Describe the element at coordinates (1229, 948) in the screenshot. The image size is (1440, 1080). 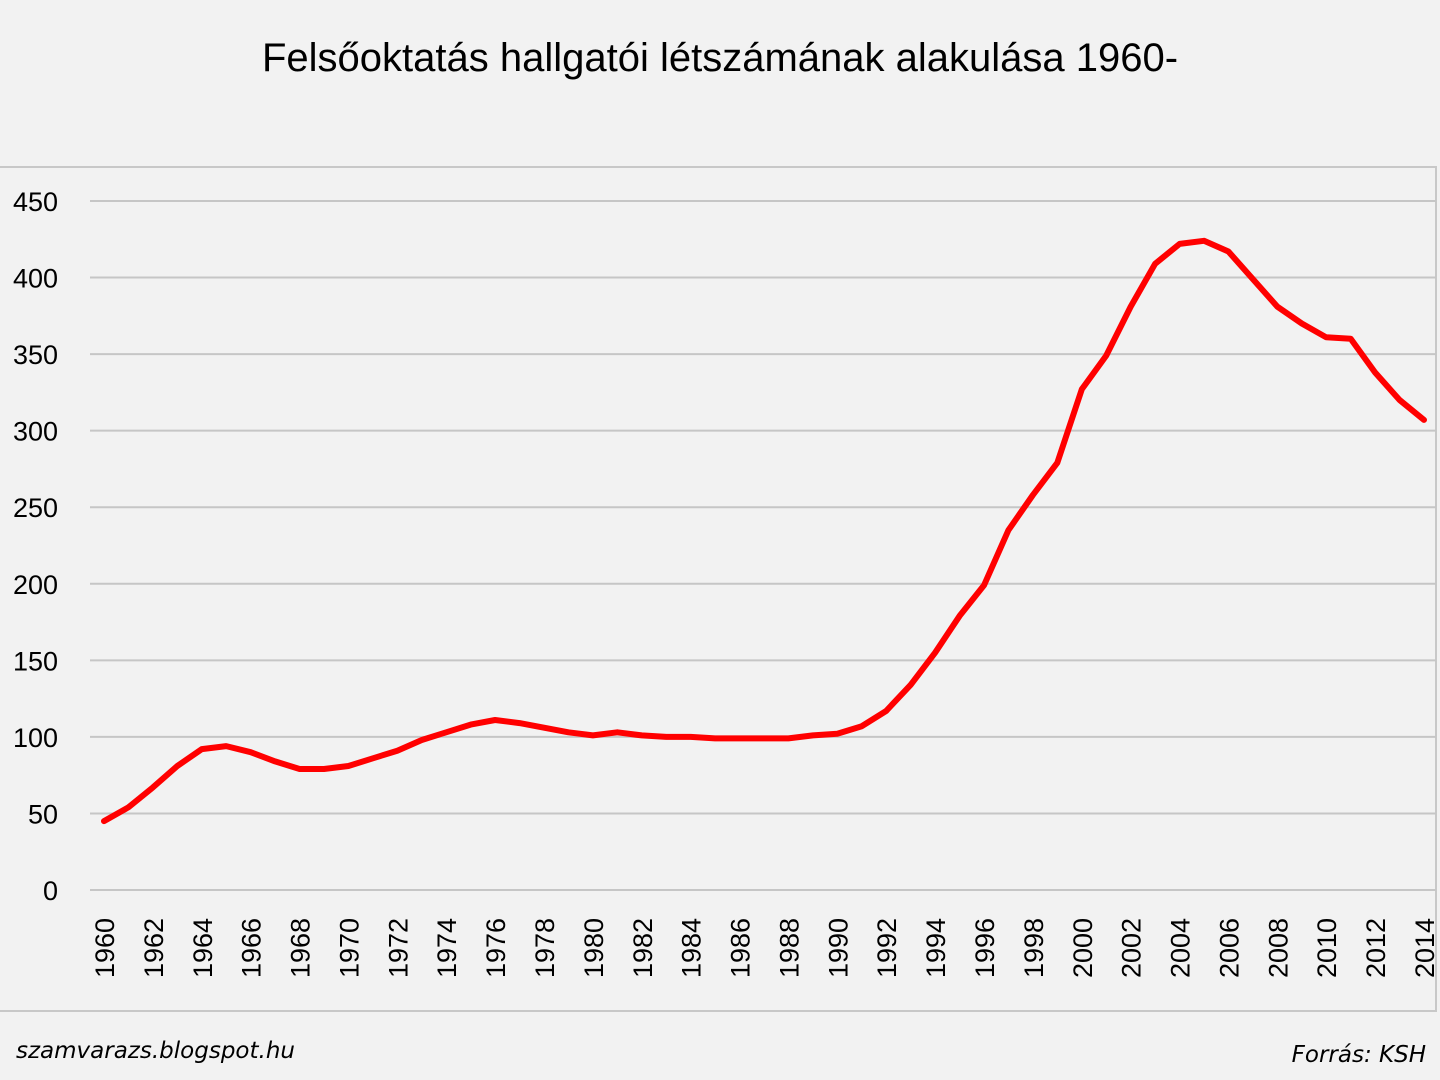
I see `x-tick-label: 2006` at that location.